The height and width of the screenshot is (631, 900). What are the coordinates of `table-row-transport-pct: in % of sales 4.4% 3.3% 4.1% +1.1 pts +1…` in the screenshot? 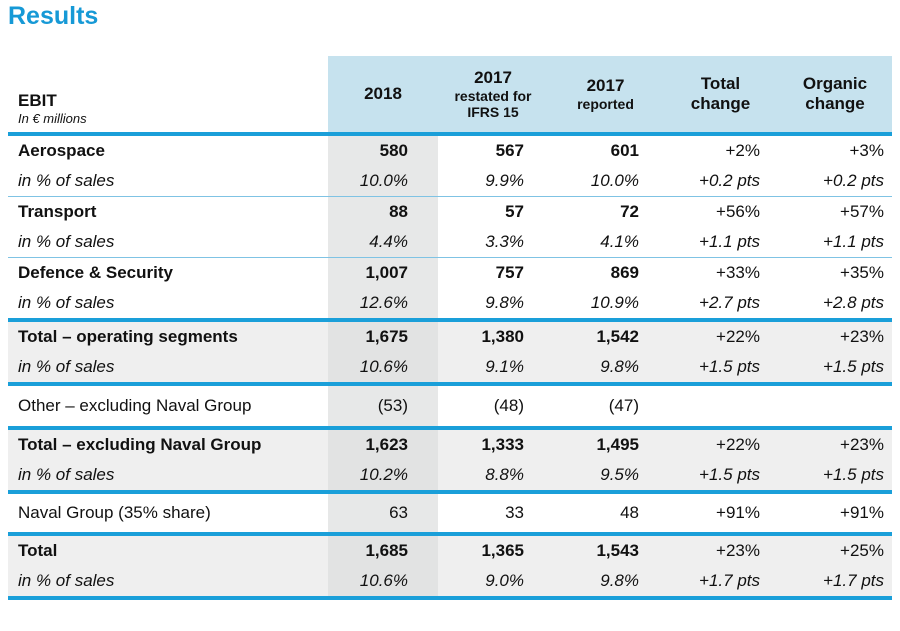 It's located at (450, 242).